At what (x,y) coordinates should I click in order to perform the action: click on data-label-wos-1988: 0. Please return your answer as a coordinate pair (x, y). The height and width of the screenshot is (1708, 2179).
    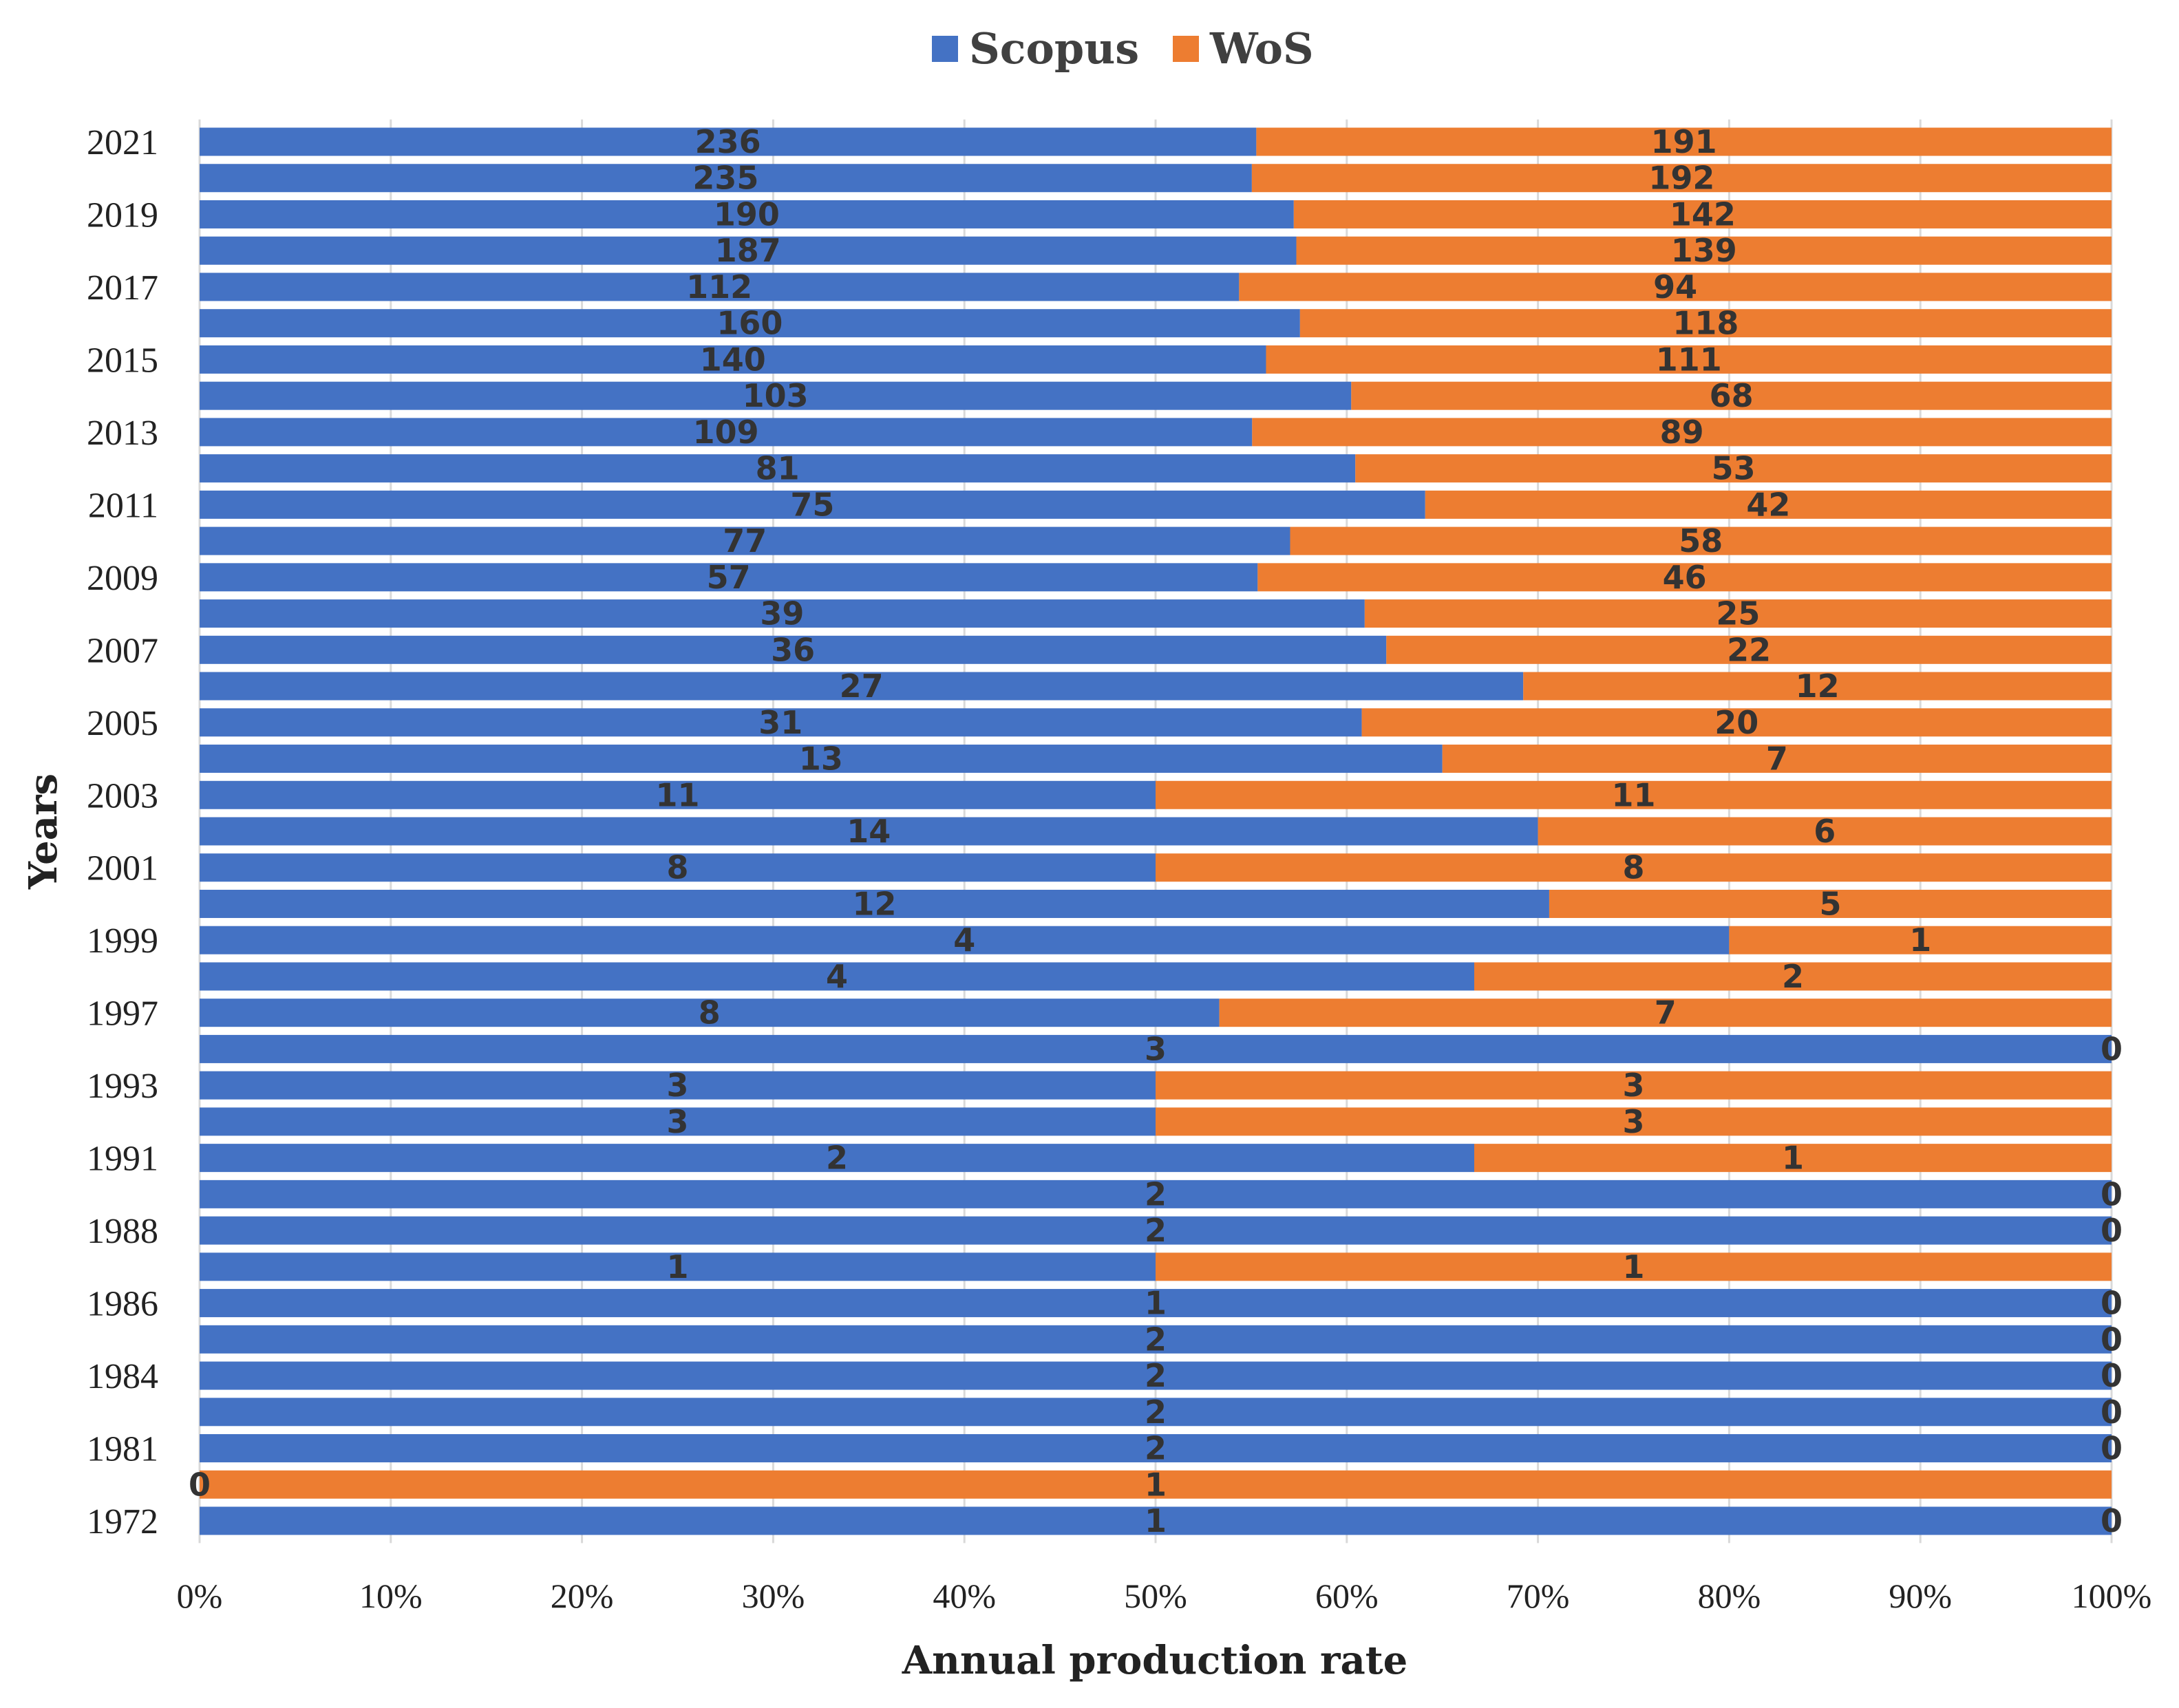
    Looking at the image, I should click on (2112, 1230).